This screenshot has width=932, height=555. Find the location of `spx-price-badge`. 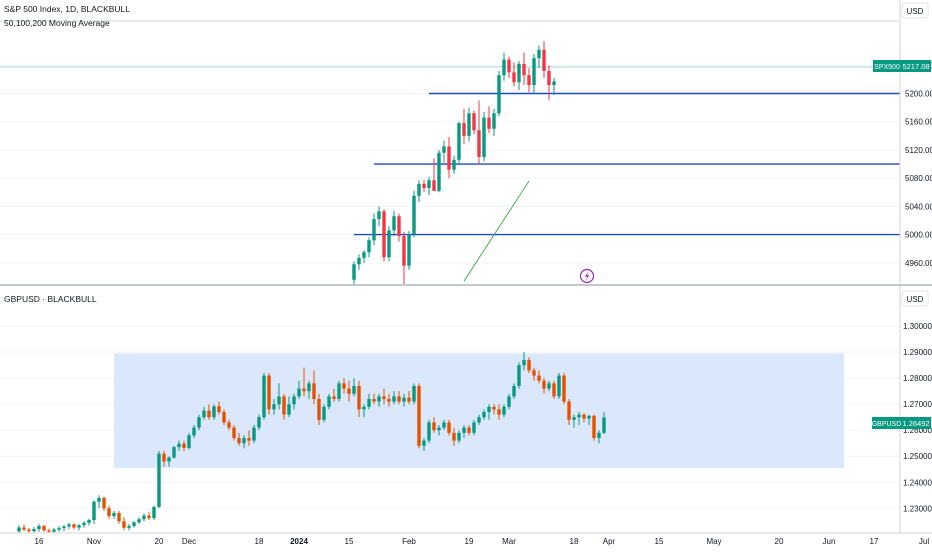

spx-price-badge is located at coordinates (916, 66).